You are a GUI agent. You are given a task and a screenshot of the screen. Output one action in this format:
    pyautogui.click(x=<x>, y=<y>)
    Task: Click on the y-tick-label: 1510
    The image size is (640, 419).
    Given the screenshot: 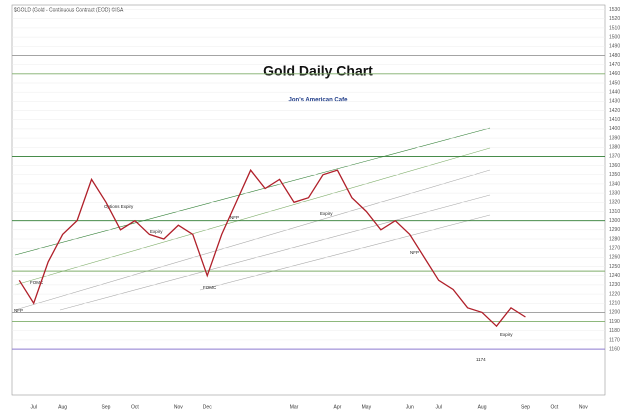 What is the action you would take?
    pyautogui.click(x=614, y=28)
    